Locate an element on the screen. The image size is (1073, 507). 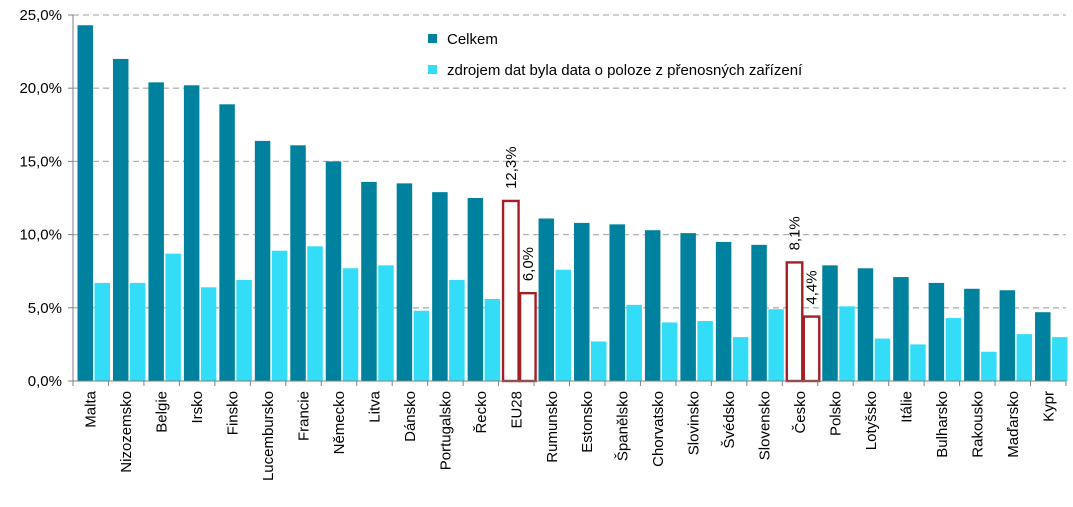
bar-celkem-švédsko is located at coordinates (723, 311).